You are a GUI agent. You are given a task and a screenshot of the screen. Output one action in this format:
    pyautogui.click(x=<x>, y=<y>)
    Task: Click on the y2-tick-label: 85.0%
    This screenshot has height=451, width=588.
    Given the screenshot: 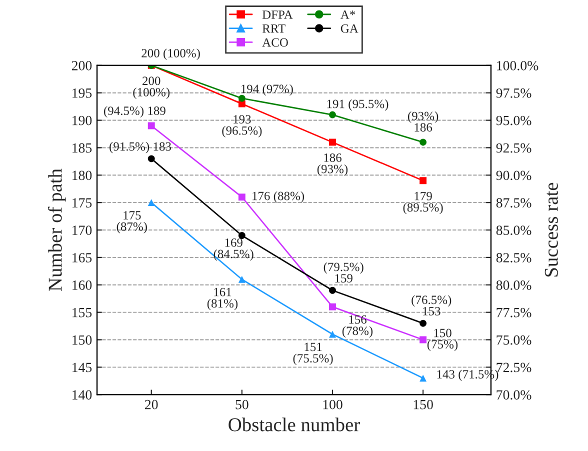 What is the action you would take?
    pyautogui.click(x=514, y=231)
    